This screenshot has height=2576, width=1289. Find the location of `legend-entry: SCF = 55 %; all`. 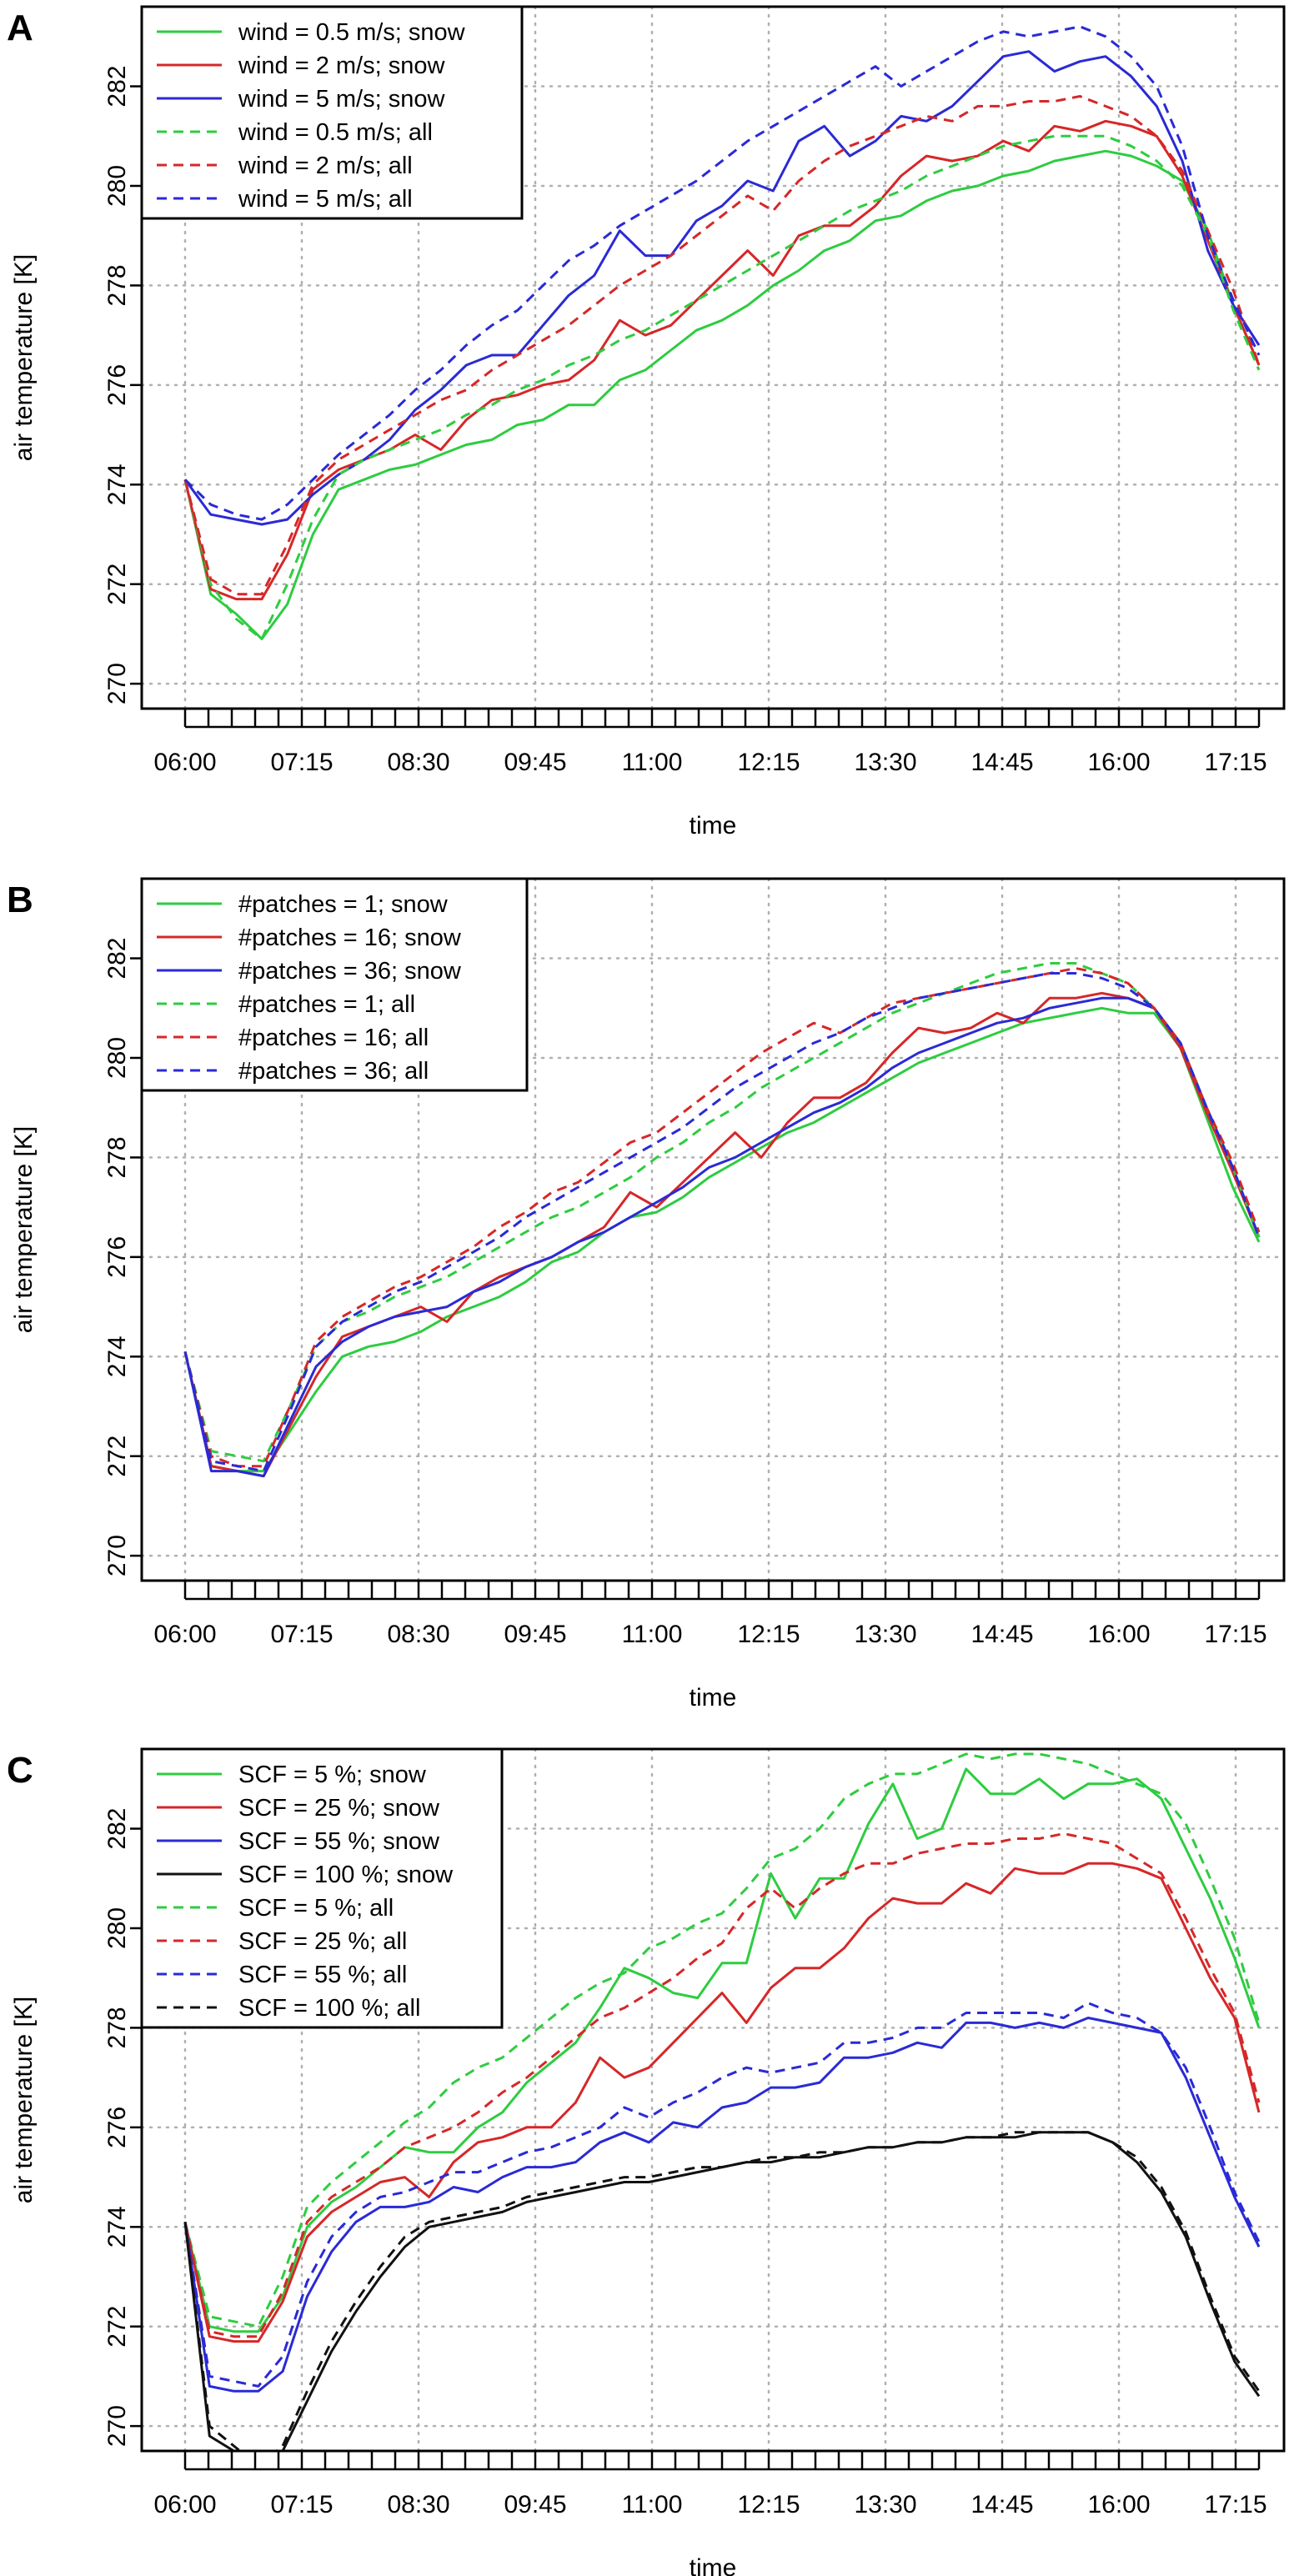

legend-entry: SCF = 55 %; all is located at coordinates (322, 1975).